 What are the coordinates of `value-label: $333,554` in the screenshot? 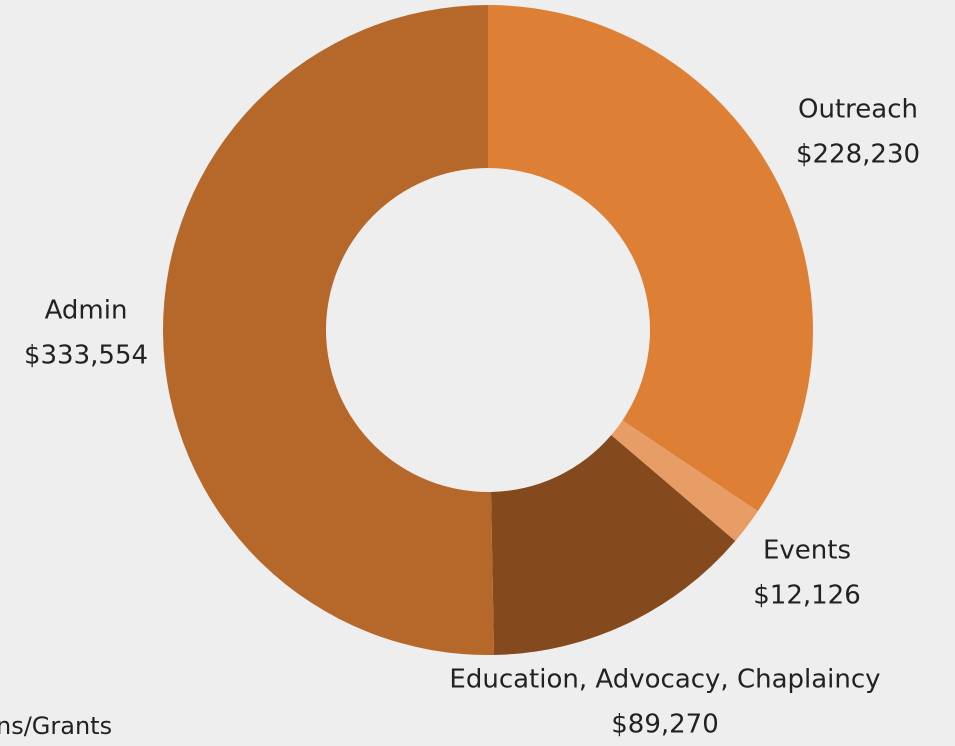 It's located at (86, 356).